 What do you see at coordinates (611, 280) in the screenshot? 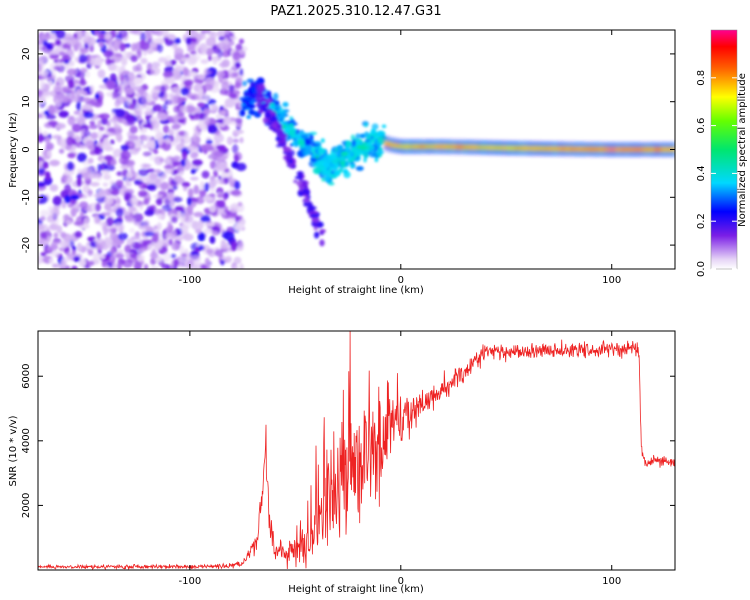
I see `x-tick-label: 100` at bounding box center [611, 280].